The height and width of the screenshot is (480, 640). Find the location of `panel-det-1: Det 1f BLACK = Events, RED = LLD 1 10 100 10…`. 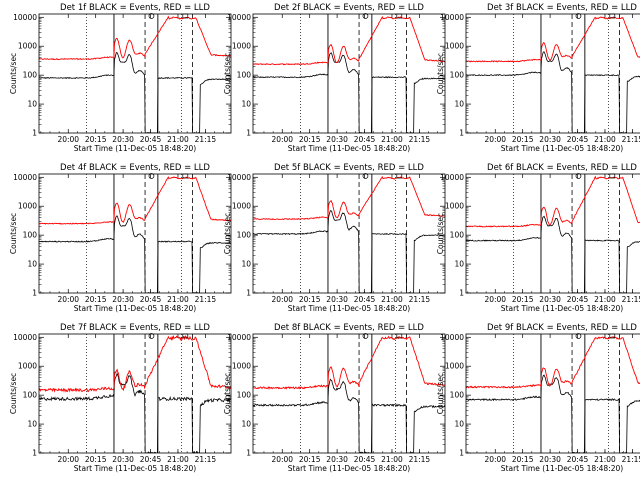

panel-det-1: Det 1f BLACK = Events, RED = LLD 1 10 100 10… is located at coordinates (120, 78).